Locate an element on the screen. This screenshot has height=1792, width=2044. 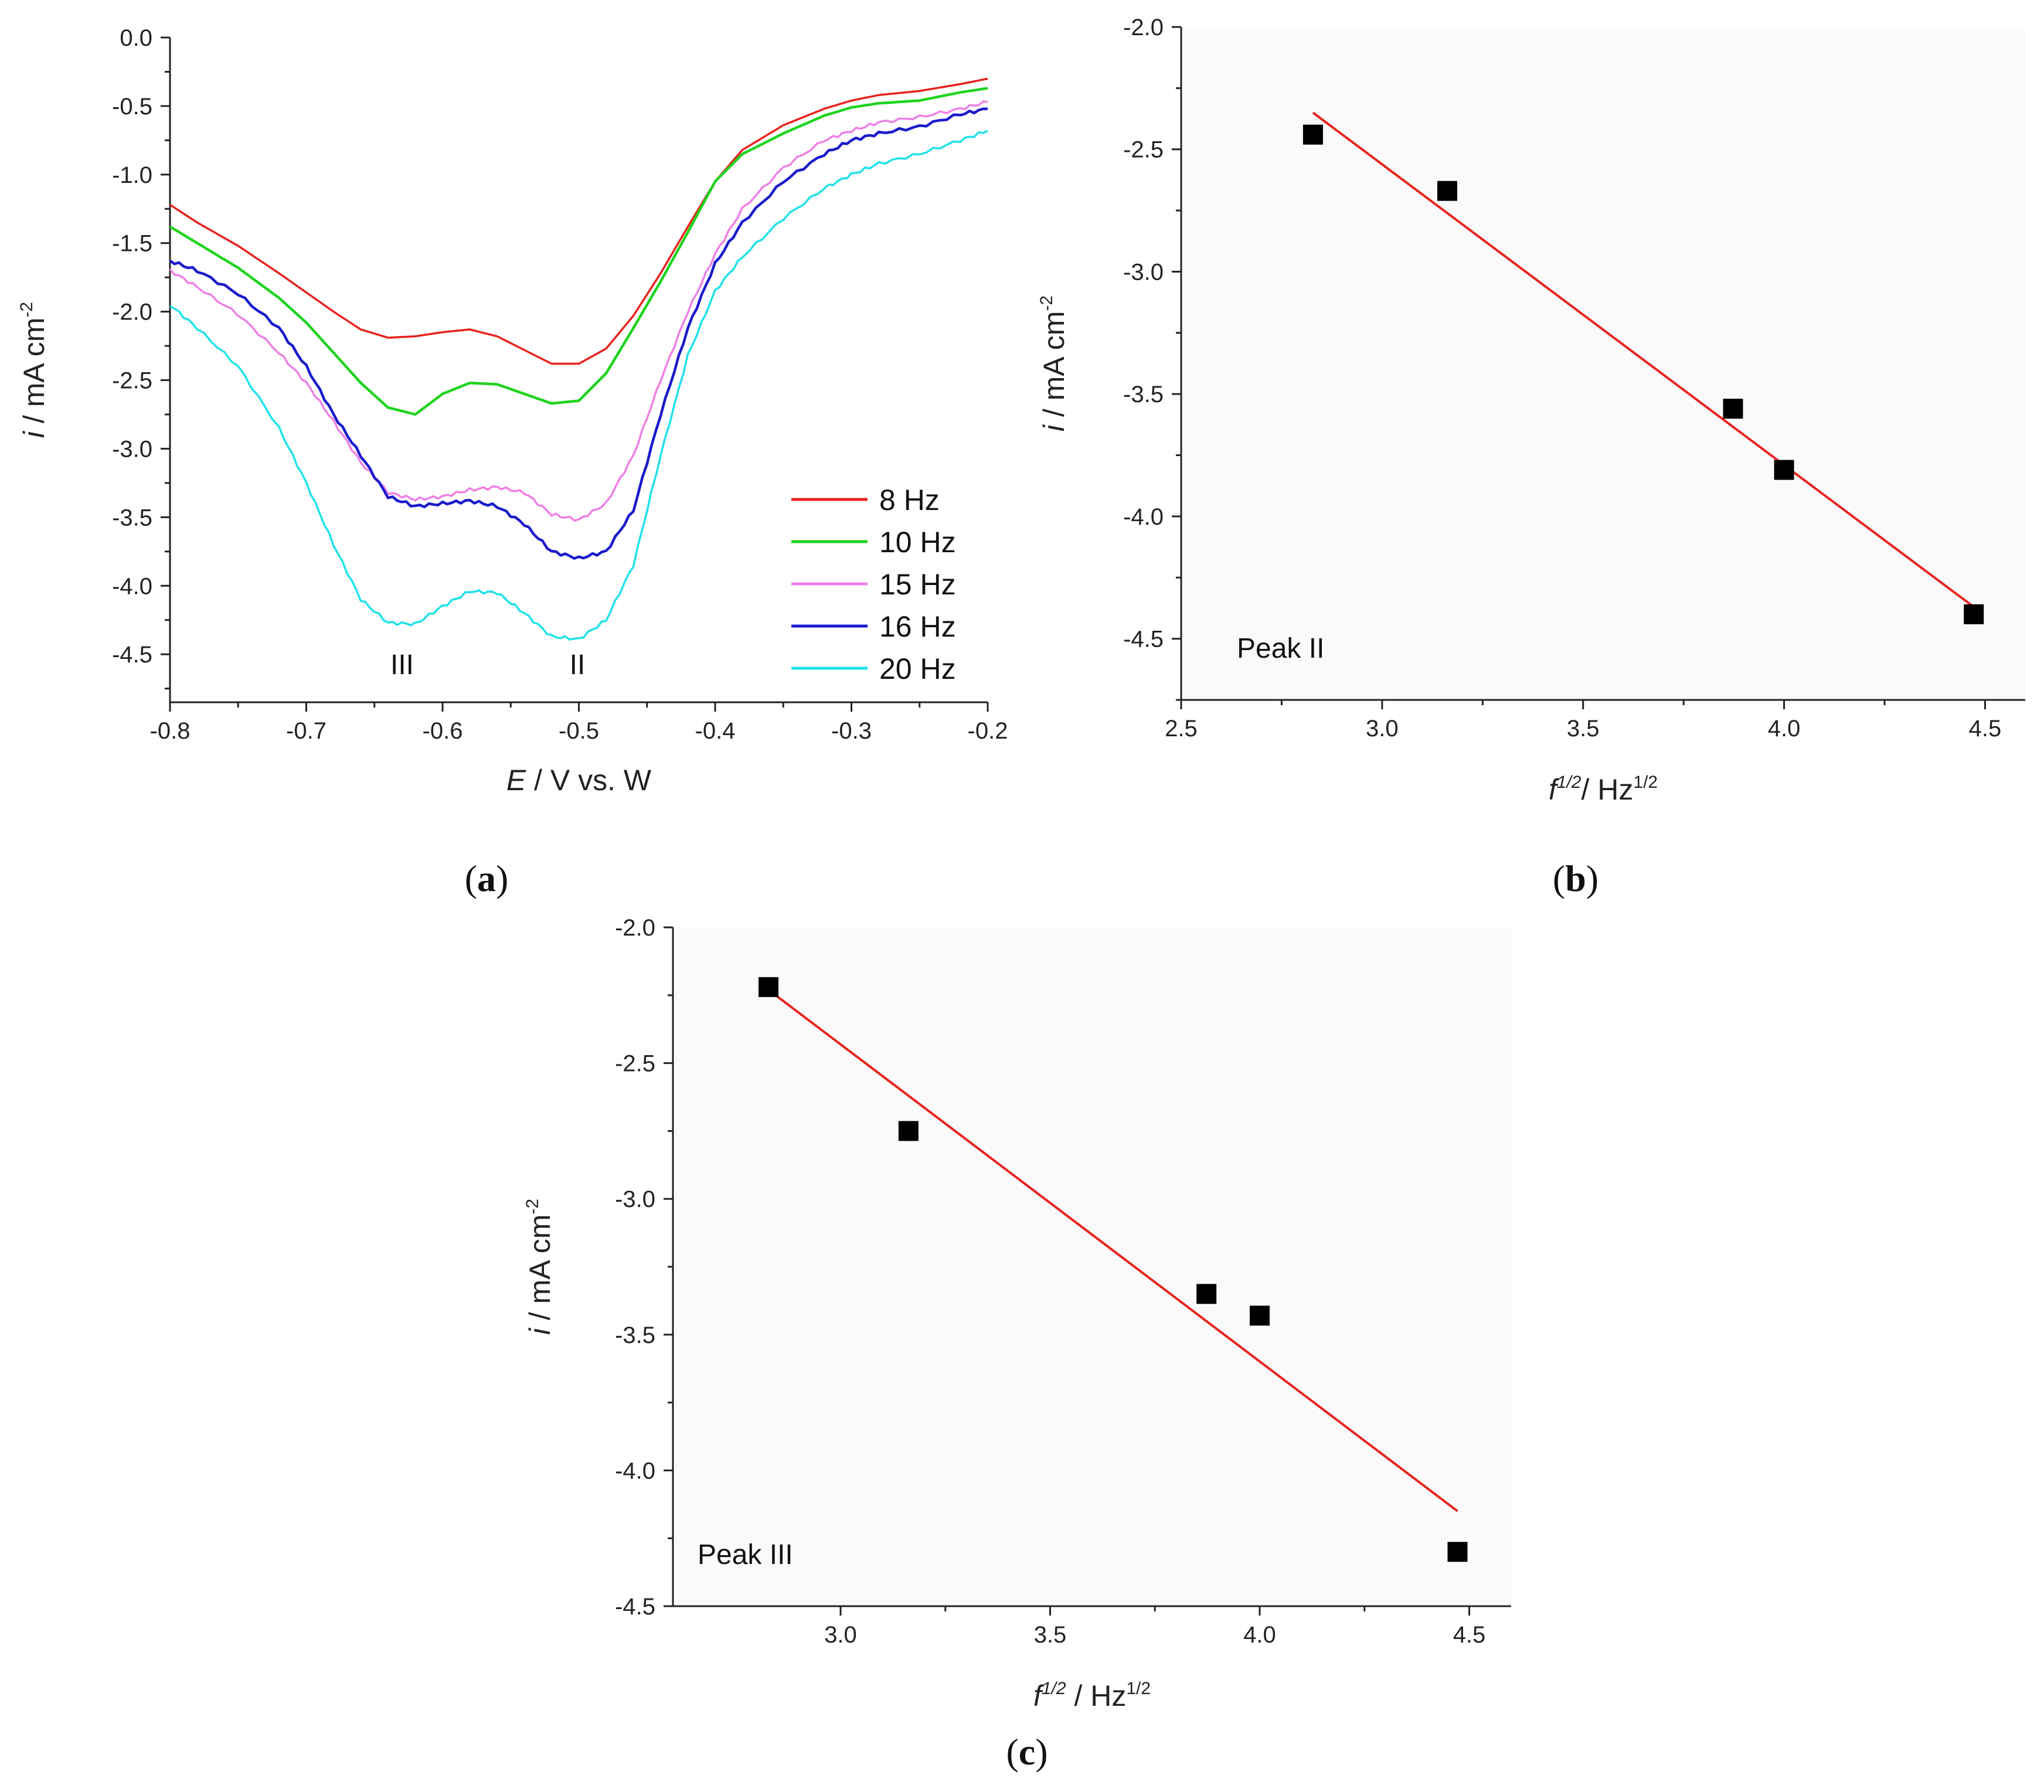
caption-letter: a is located at coordinates (486, 879).